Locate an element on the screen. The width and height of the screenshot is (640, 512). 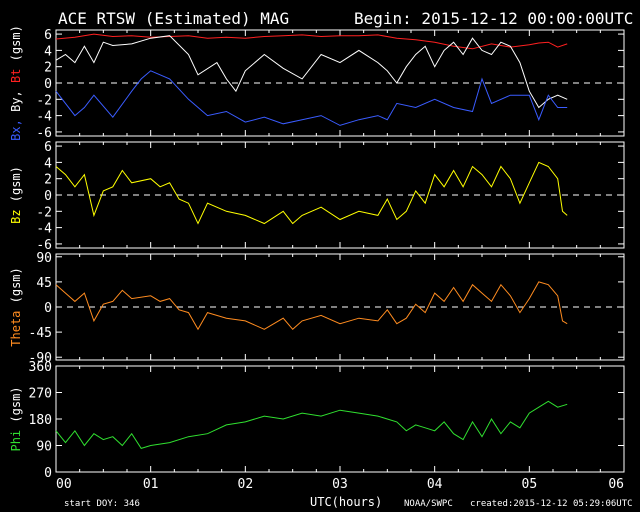
y-axis-label-part: Theta is located at coordinates (16, 329).